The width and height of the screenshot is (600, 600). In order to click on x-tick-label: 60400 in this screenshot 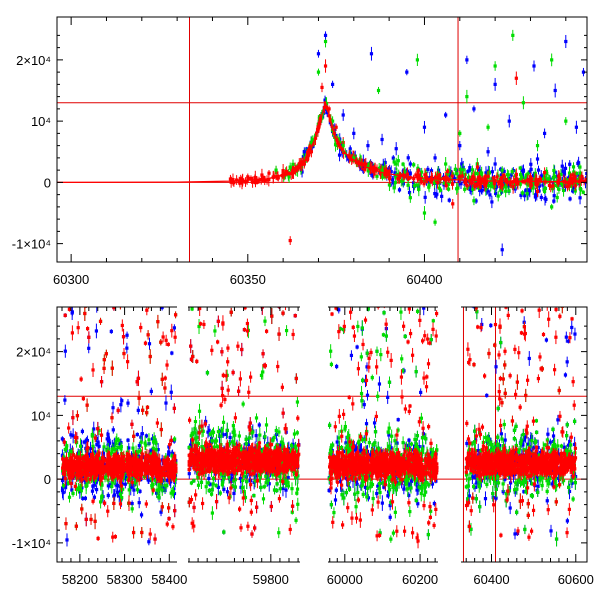, I will do `click(424, 279)`.